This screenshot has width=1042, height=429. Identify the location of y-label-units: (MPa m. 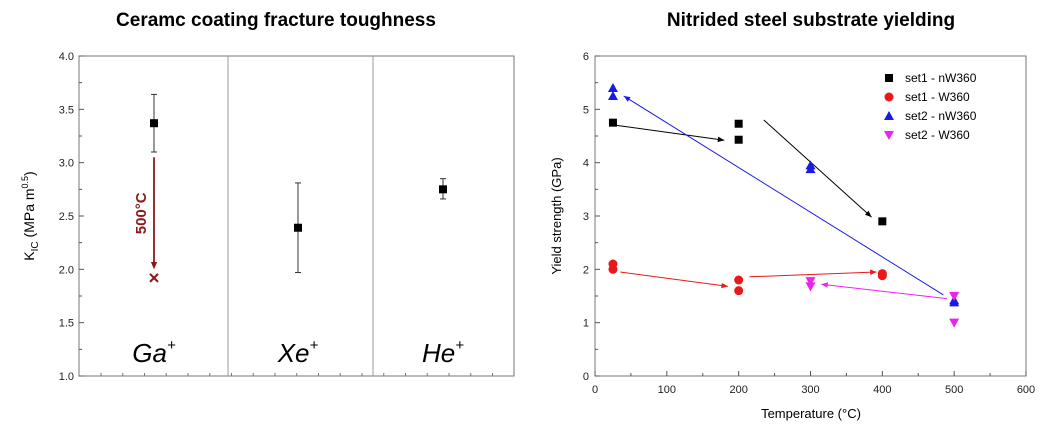
(29, 214).